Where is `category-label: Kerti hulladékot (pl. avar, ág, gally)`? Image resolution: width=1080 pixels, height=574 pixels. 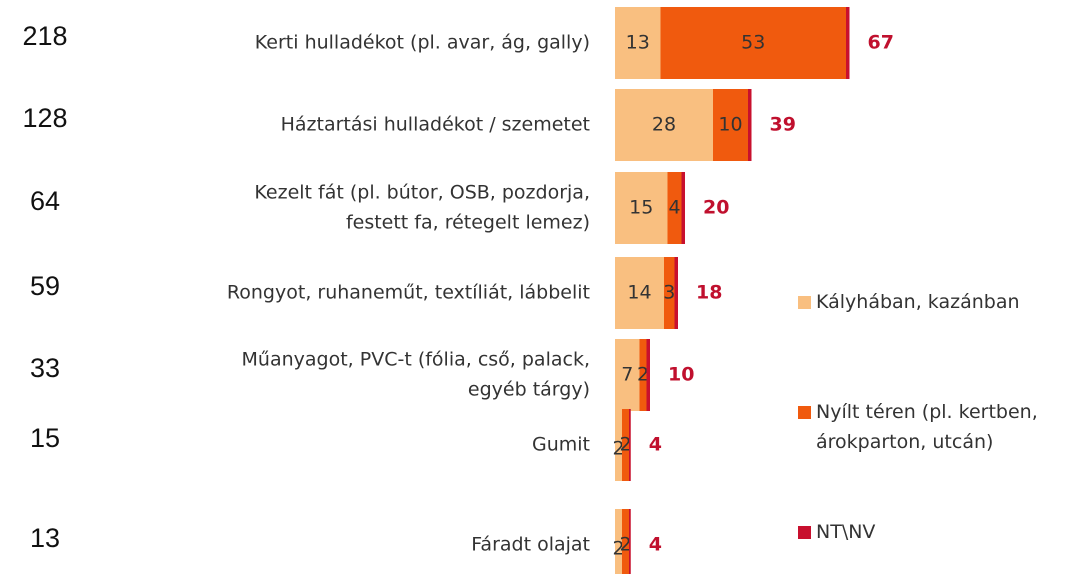
category-label: Kerti hulladékot (pl. avar, ág, gally) is located at coordinates (422, 43).